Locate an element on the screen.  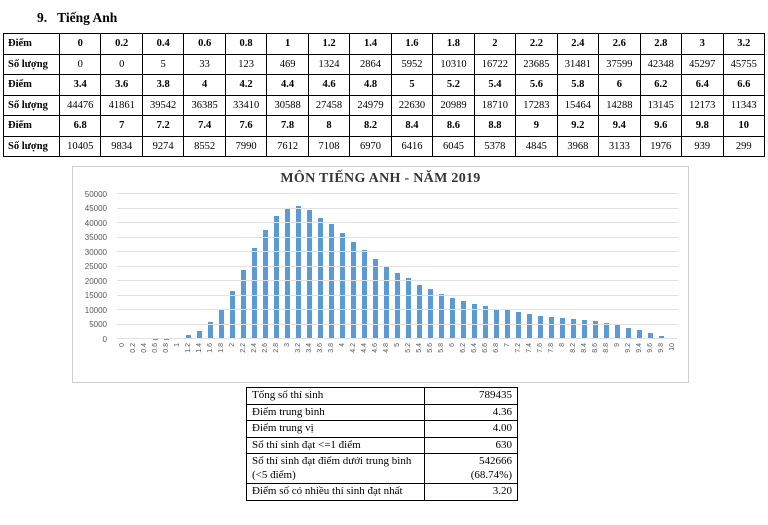
x-tick-label: 3.2 is located at coordinates (298, 348).